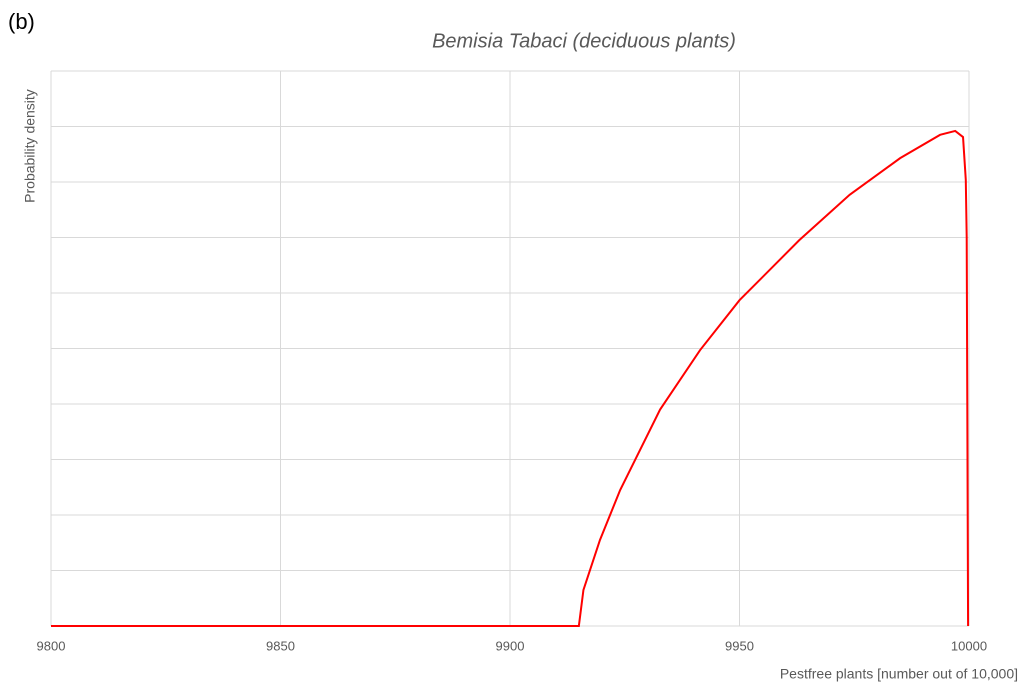  What do you see at coordinates (584, 41) in the screenshot?
I see `chart-title: Bemisia Tabaci (deciduous plants)` at bounding box center [584, 41].